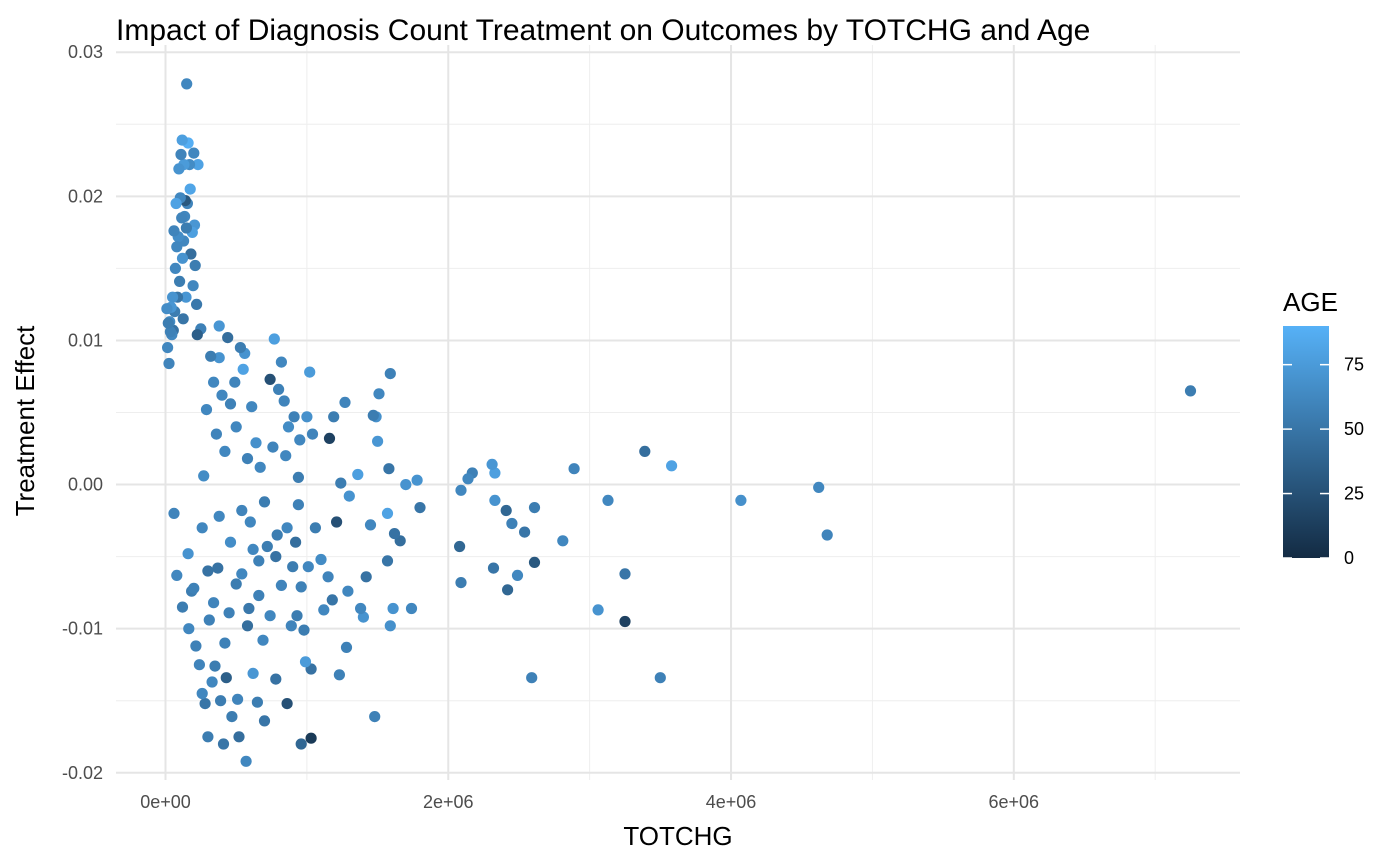 The width and height of the screenshot is (1400, 865). What do you see at coordinates (1354, 494) in the screenshot?
I see `legend-tick-label: 25` at bounding box center [1354, 494].